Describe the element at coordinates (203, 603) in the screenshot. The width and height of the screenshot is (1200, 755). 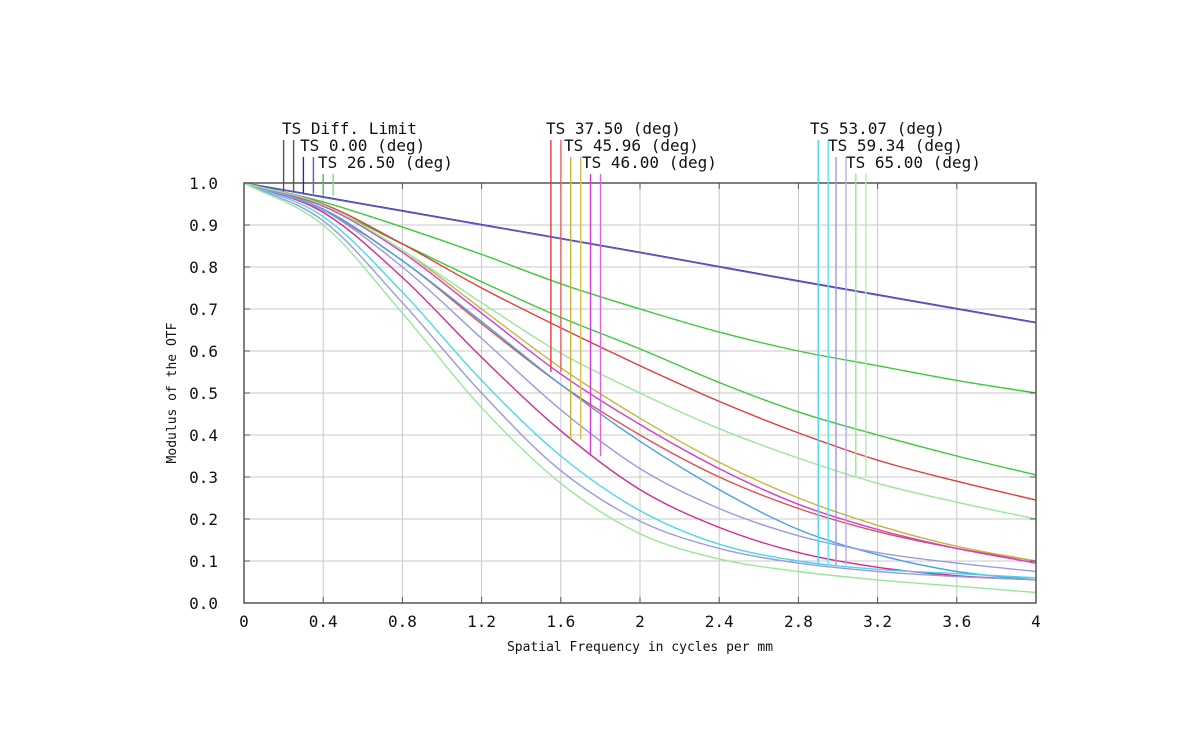
I see `y-tick-label: 0.0` at that location.